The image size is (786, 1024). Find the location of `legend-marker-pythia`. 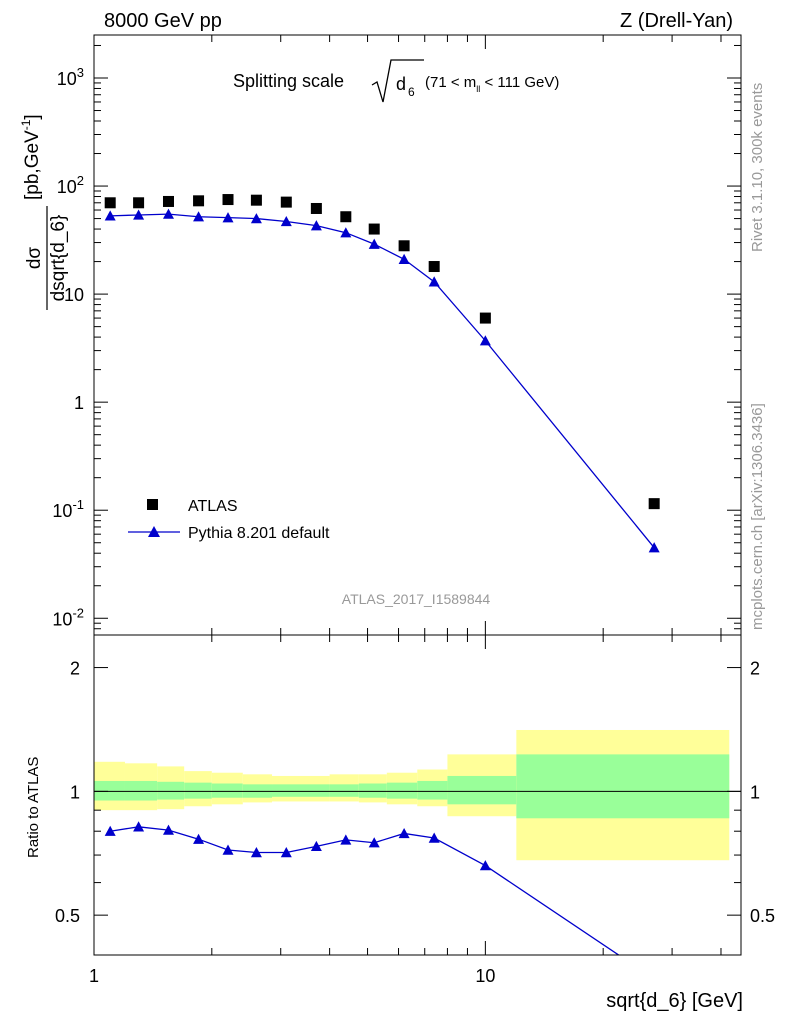

legend-marker-pythia is located at coordinates (154, 531).